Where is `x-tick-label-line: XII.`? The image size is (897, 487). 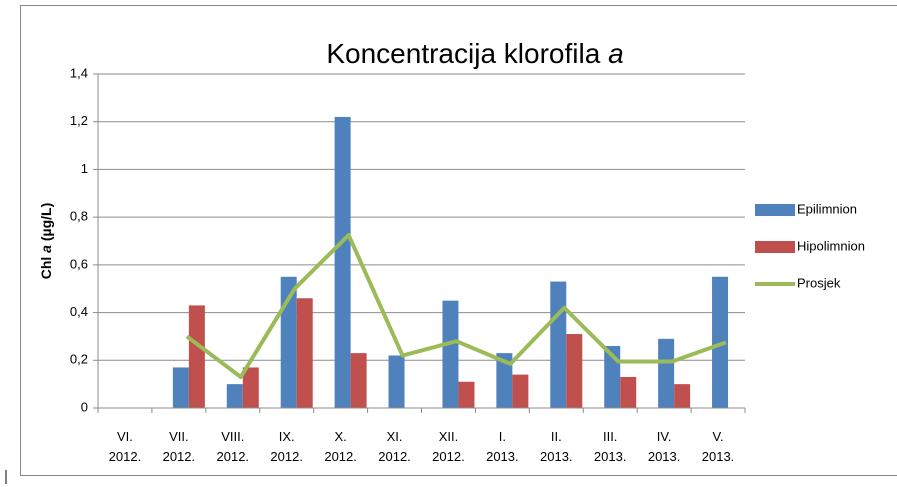
x-tick-label-line: XII. is located at coordinates (449, 436).